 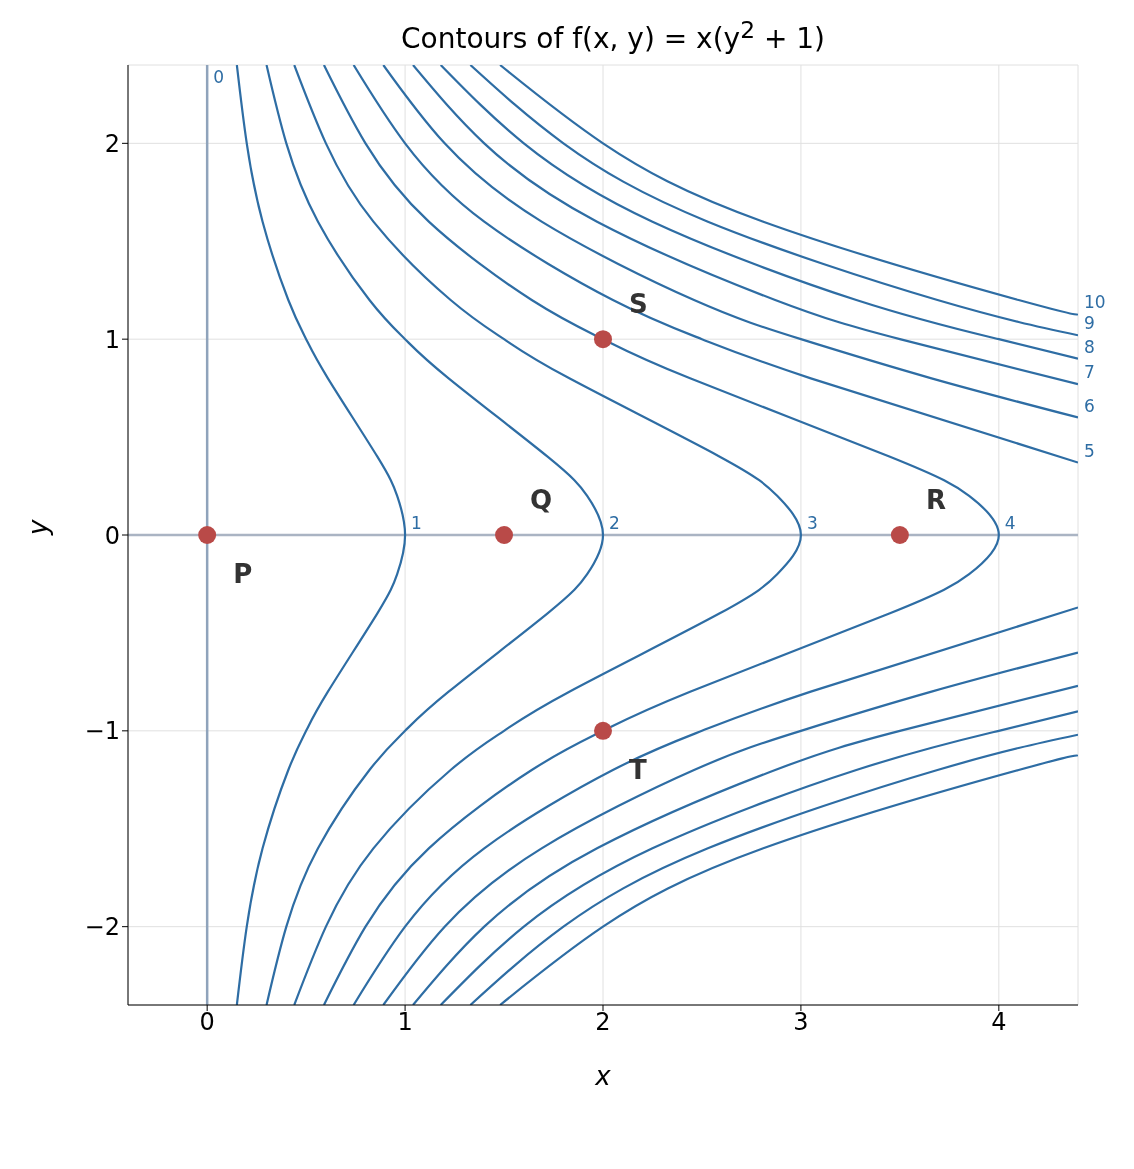 What do you see at coordinates (38, 528) in the screenshot?
I see `y-axis-title: y` at bounding box center [38, 528].